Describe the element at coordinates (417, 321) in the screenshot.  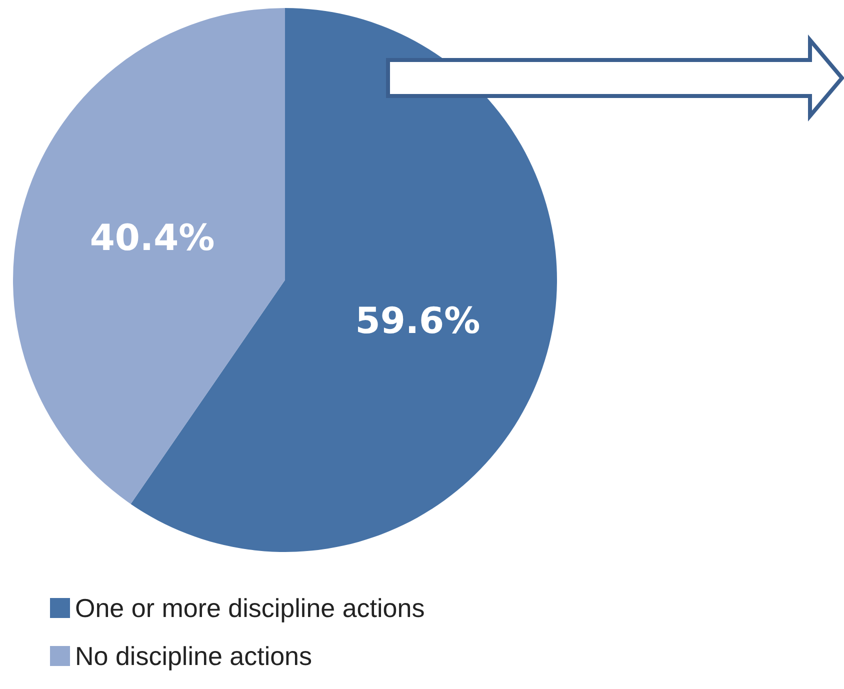
I see `data-label: 59.6%` at that location.